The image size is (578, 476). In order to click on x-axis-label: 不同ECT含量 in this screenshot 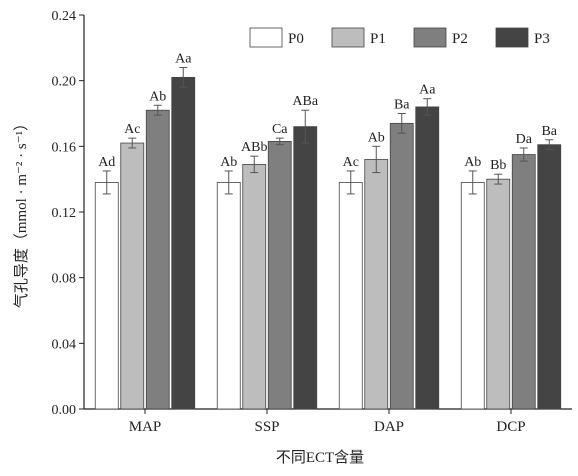, I will do `click(320, 457)`.